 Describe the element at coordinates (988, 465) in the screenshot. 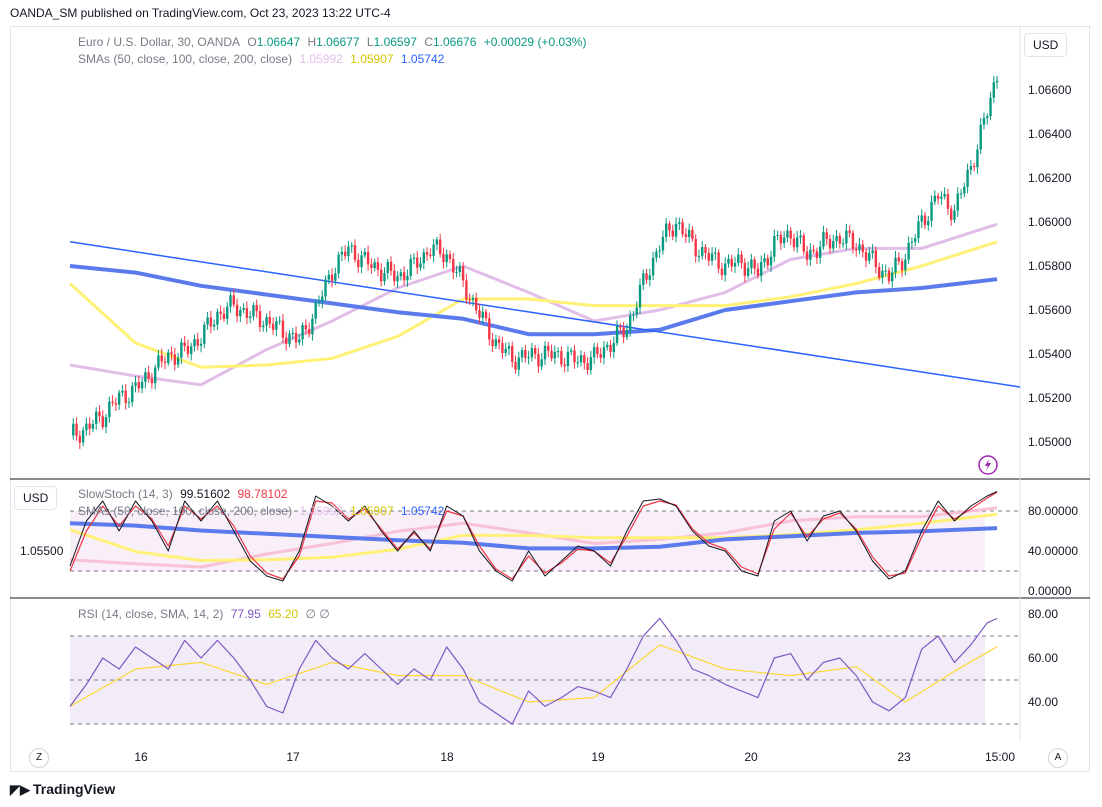

I see `alert-icon` at that location.